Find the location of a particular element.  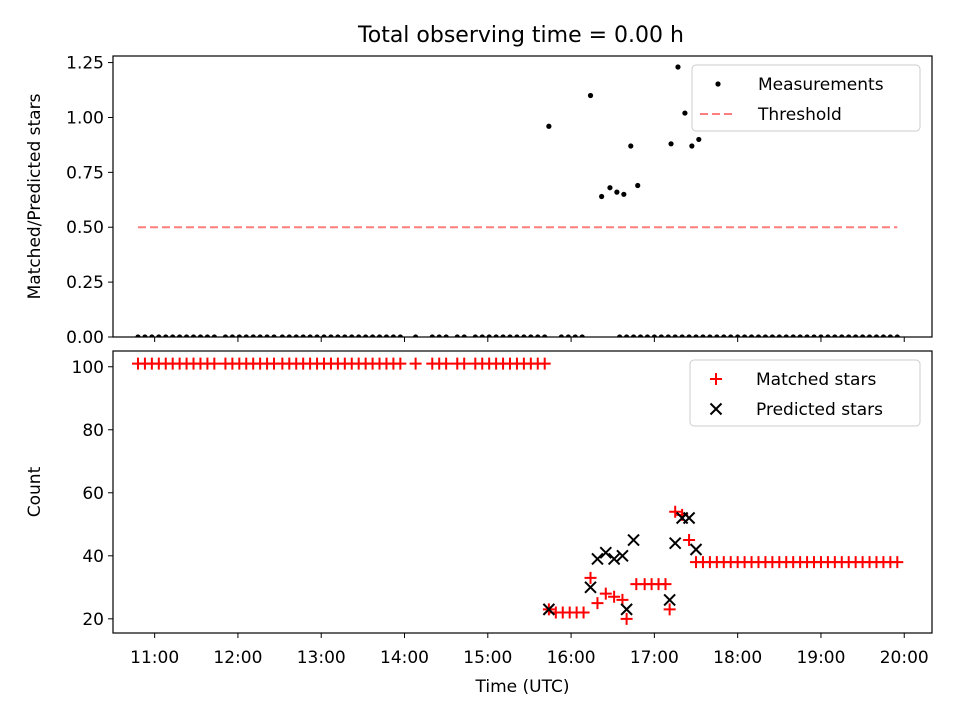

xtick-label: 11:00 is located at coordinates (154, 658).